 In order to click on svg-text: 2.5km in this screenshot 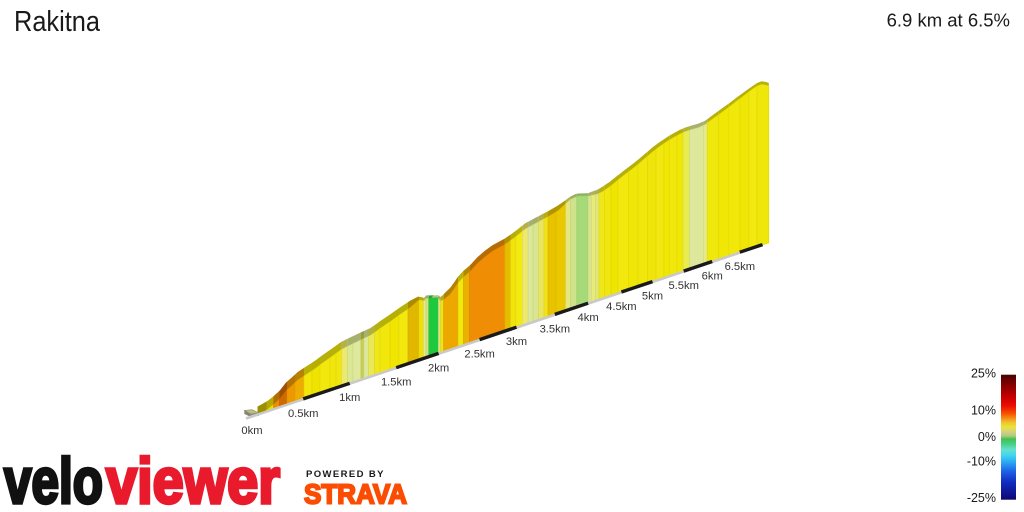, I will do `click(479, 354)`.